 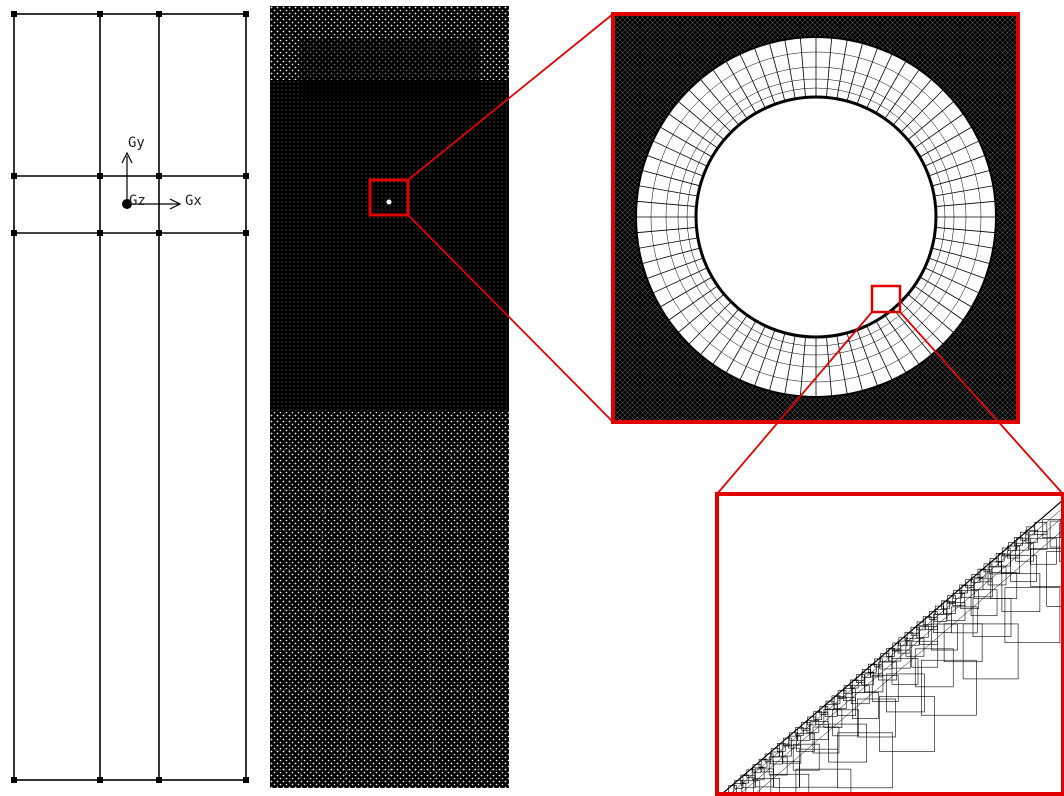 What do you see at coordinates (127, 204) in the screenshot?
I see `origin-marker` at bounding box center [127, 204].